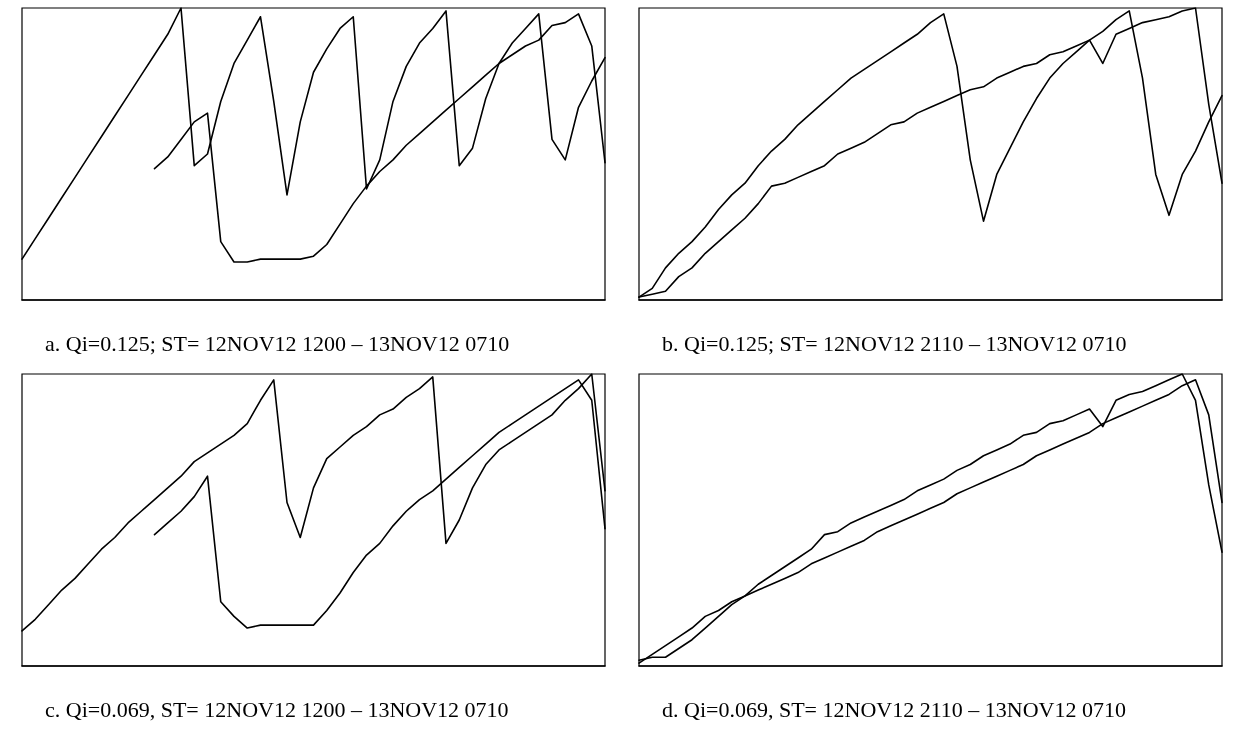  I want to click on text: b. Qi=0.125; ST= 12NOV12 2110 – 13NOV12 0710, so click(894, 343).